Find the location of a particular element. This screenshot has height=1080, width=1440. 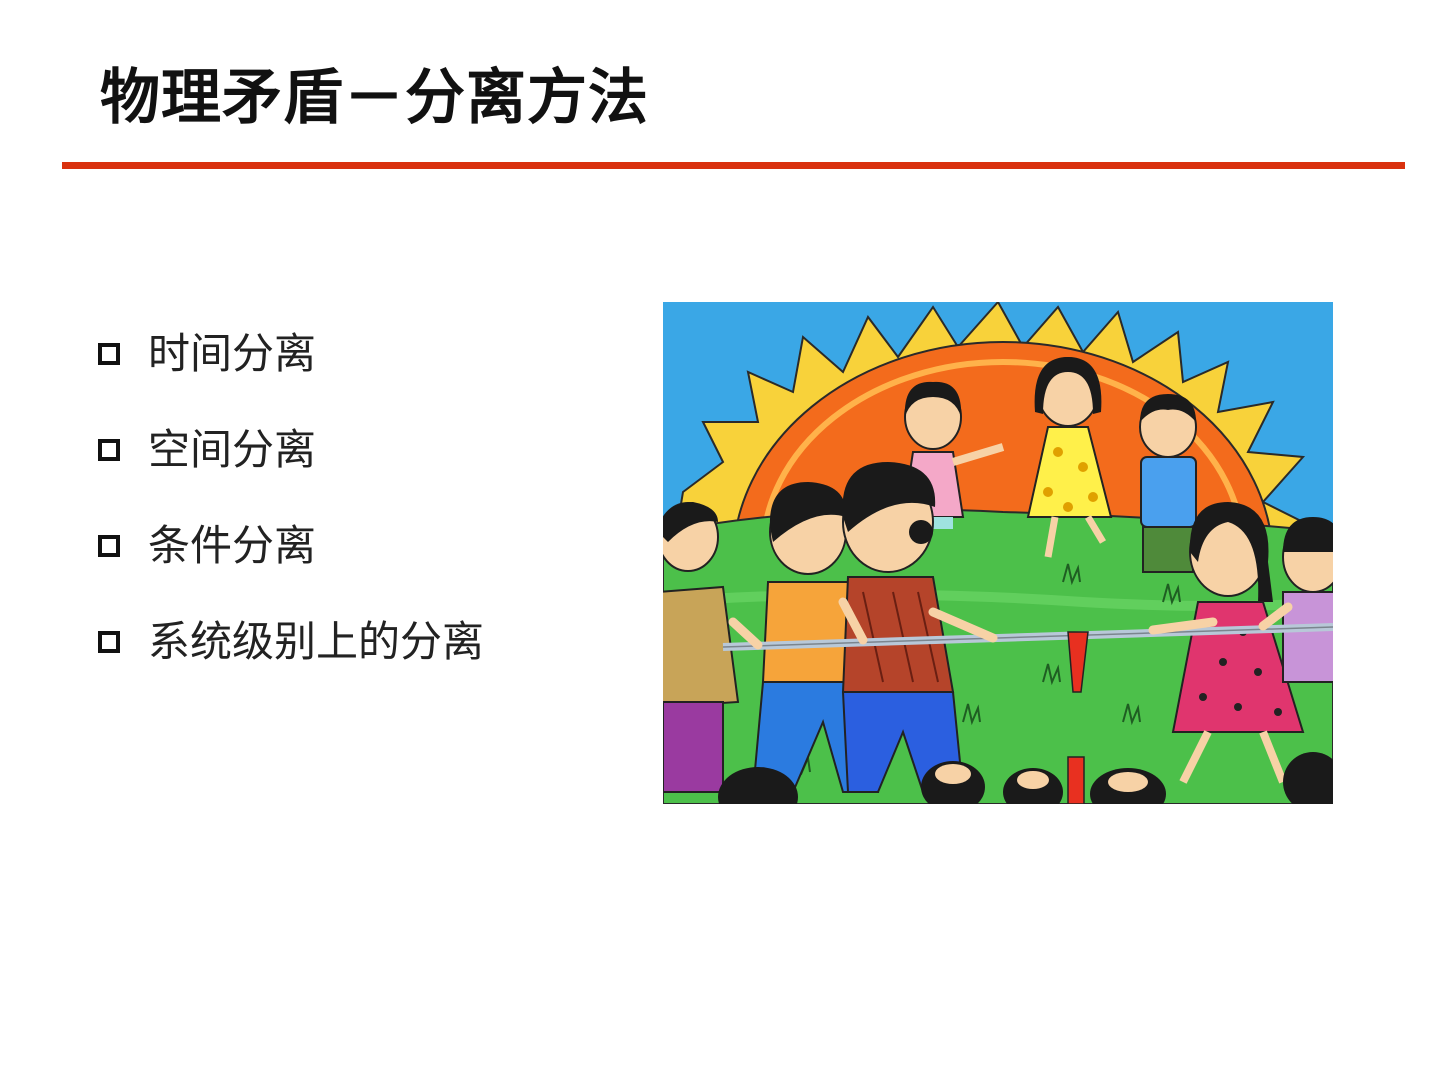

bullet-item: 空间分离 is located at coordinates (291, 450).